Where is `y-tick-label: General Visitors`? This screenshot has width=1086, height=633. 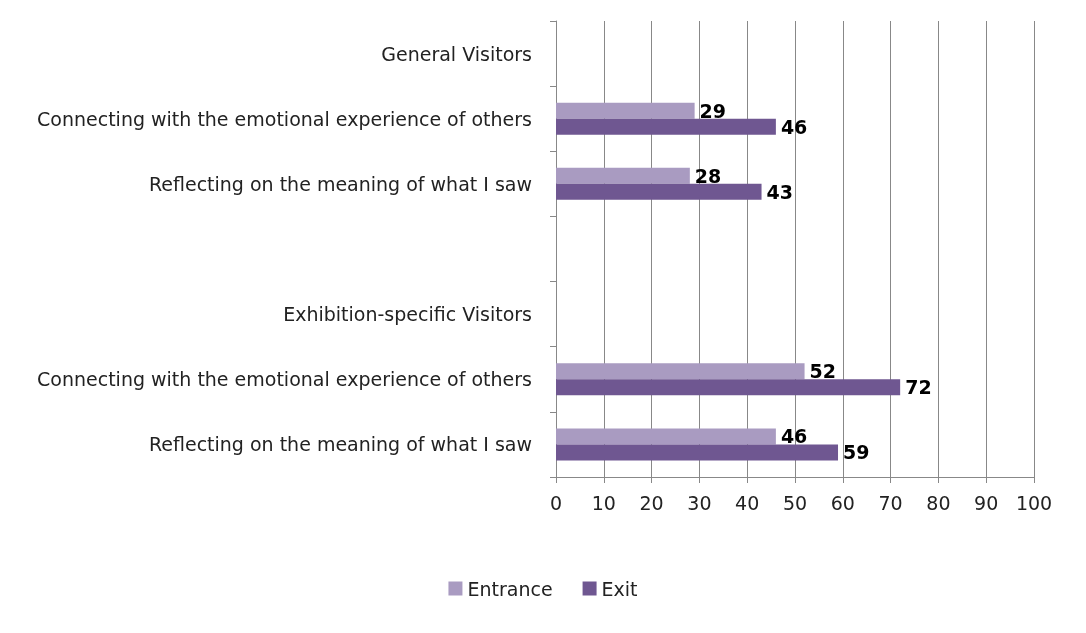
y-tick-label: General Visitors is located at coordinates (456, 53).